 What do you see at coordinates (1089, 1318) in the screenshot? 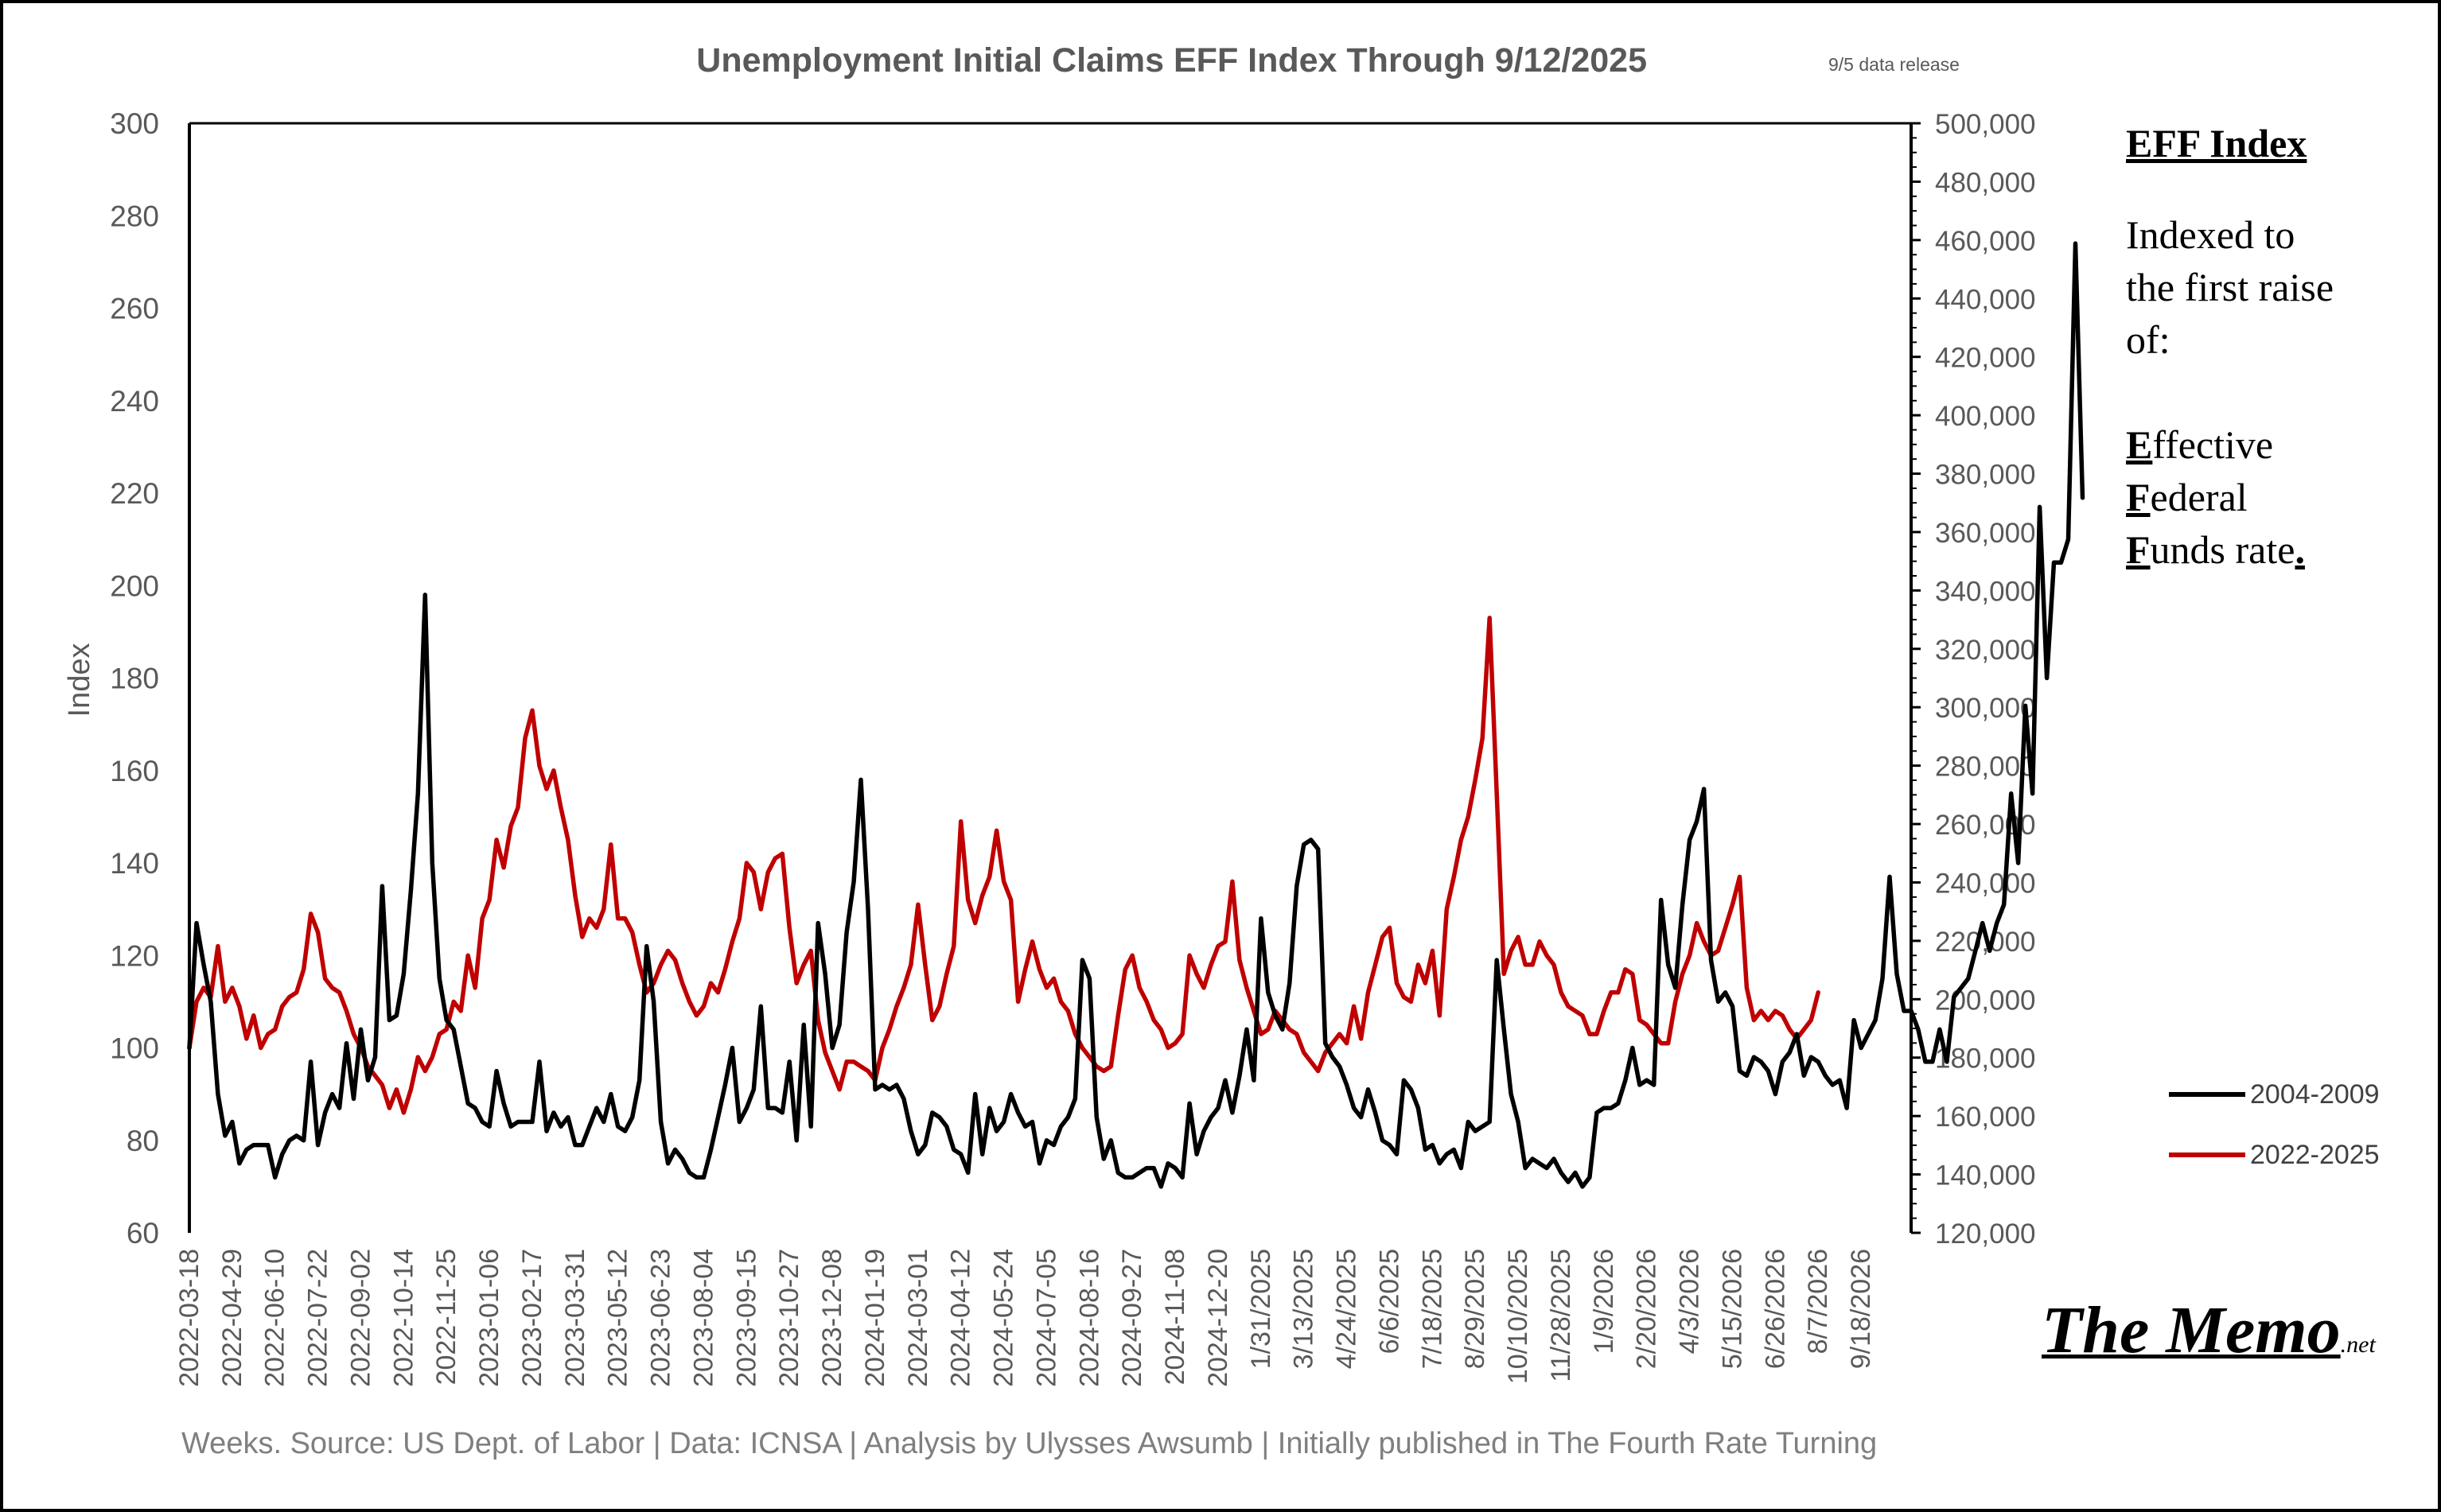
I see `x-tick-label: 2024-08-16` at bounding box center [1089, 1318].